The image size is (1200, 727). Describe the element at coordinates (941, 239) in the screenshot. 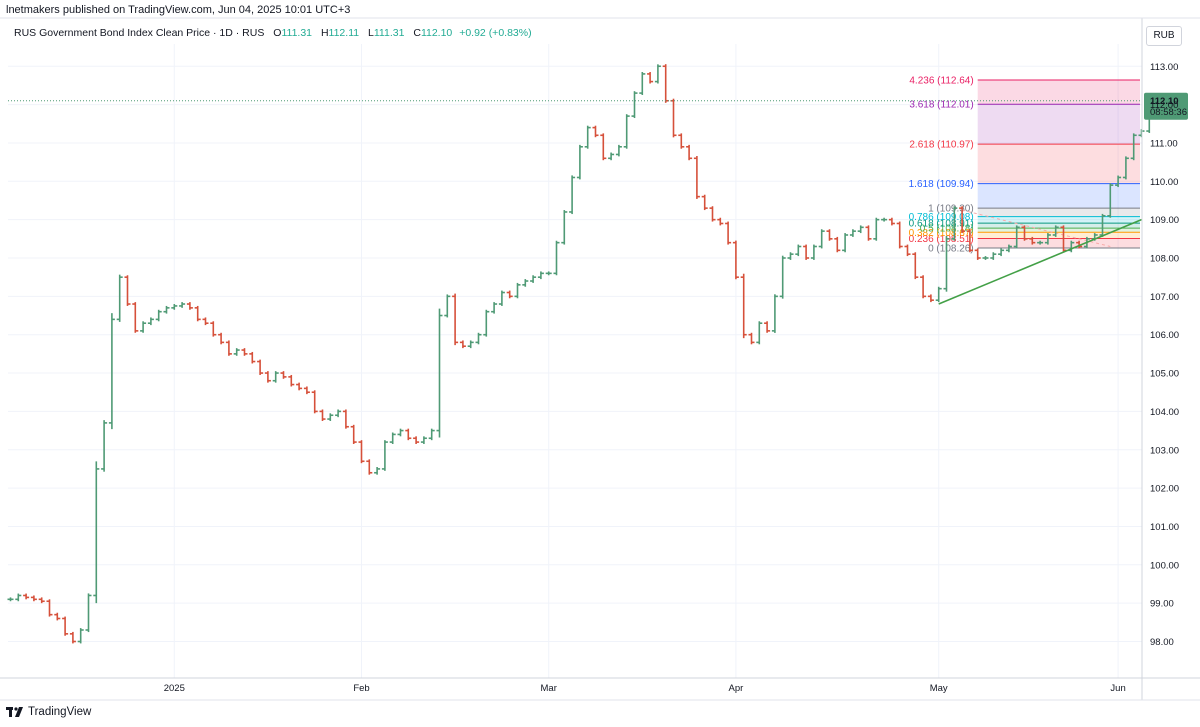

I see `fib-level-label: 0.236 (108.51)` at that location.